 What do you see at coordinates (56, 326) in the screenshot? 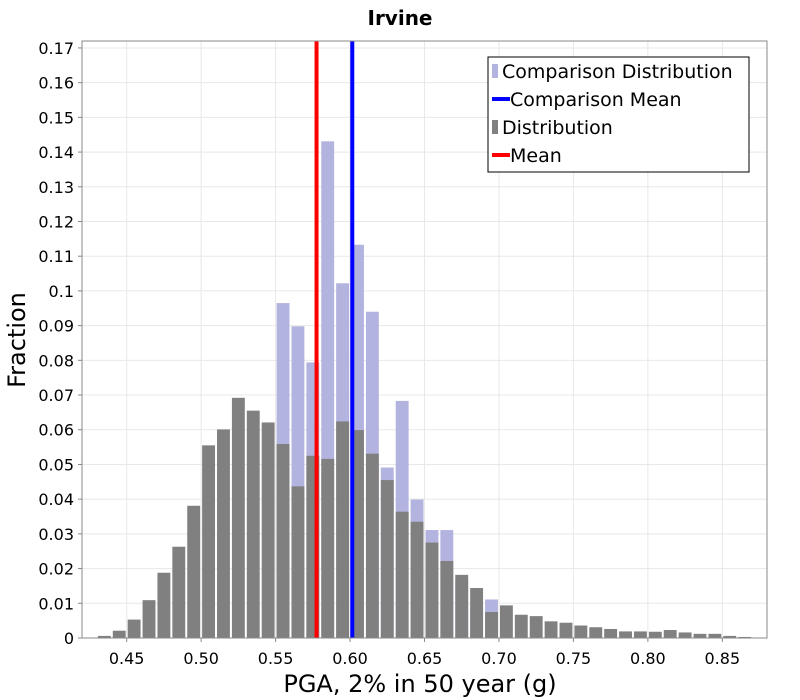
I see `y-tick-label: 0.09` at bounding box center [56, 326].